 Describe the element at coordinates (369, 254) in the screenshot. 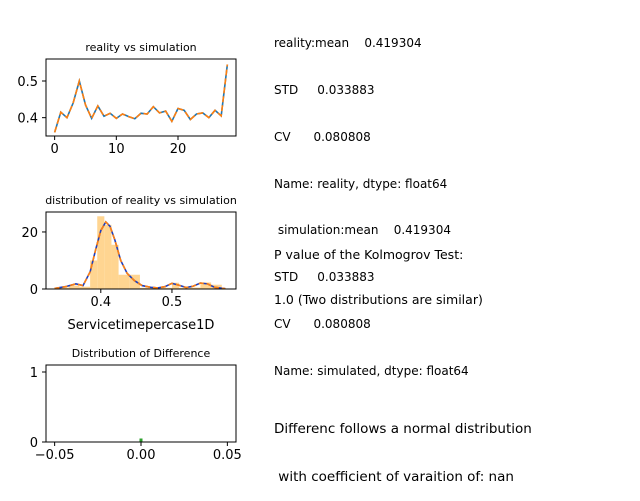

I see `ks-line: P value of the Kolmogrov Test:` at that location.